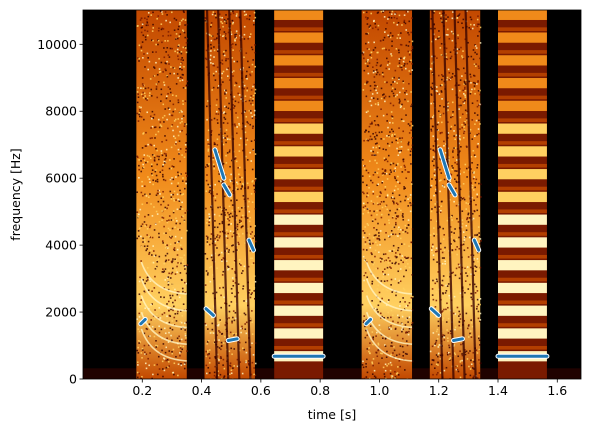 The image size is (589, 432). Describe the element at coordinates (299, 194) in the screenshot. I see `sound-segment-harmonic` at that location.